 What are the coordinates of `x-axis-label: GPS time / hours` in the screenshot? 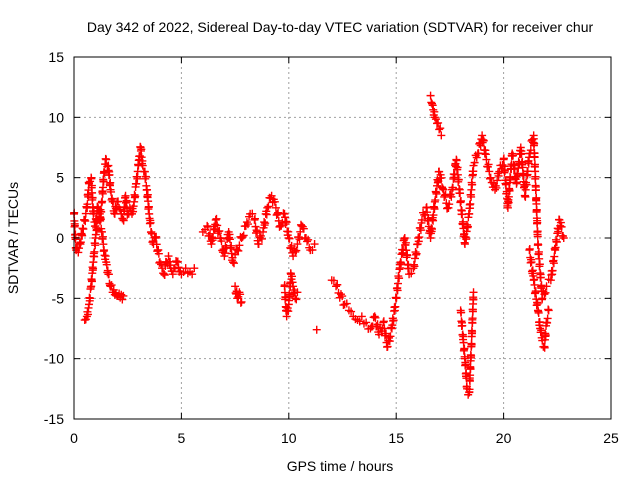 It's located at (340, 466).